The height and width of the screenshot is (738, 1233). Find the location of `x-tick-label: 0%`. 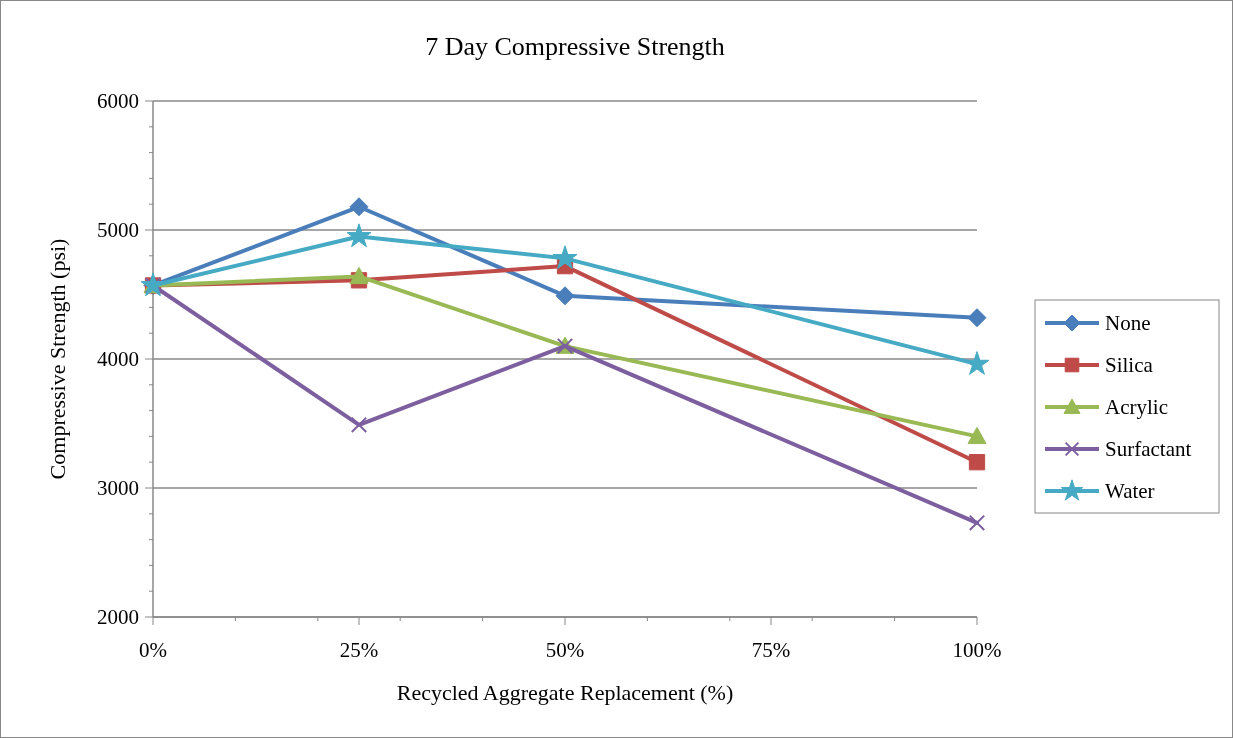

x-tick-label: 0% is located at coordinates (153, 650).